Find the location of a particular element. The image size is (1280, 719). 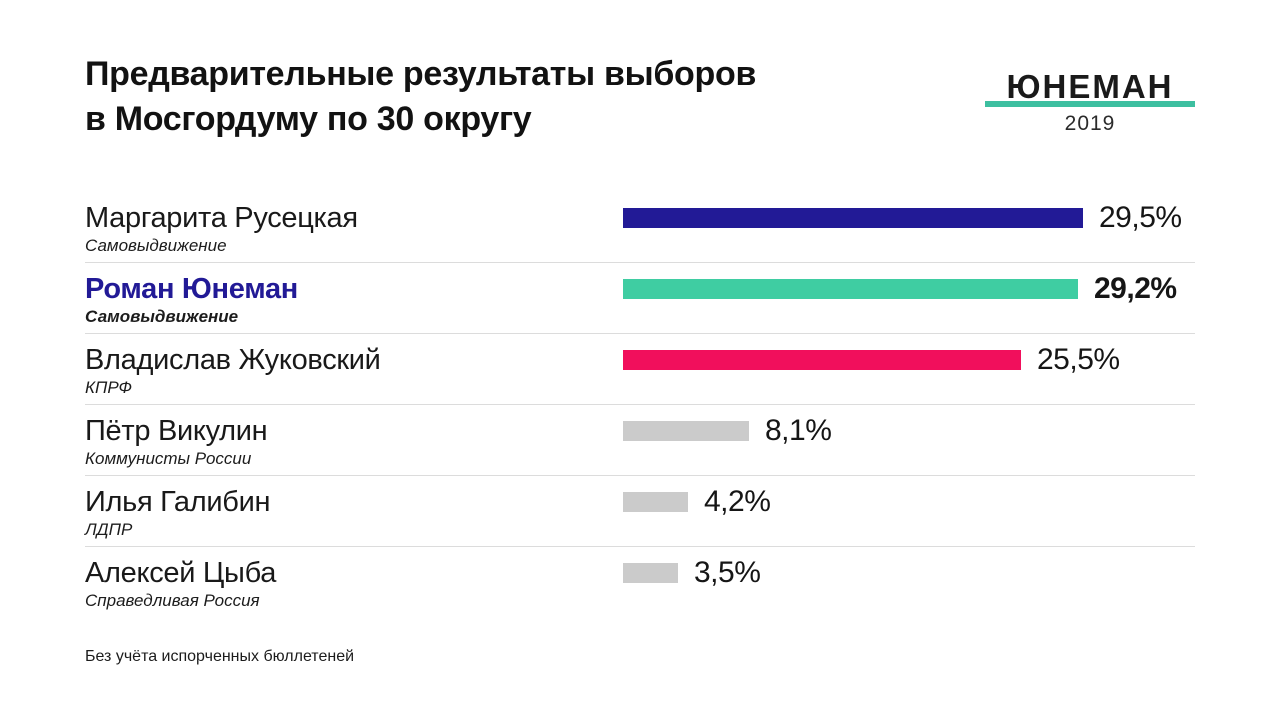

result-value: 25,5% is located at coordinates (1078, 359).